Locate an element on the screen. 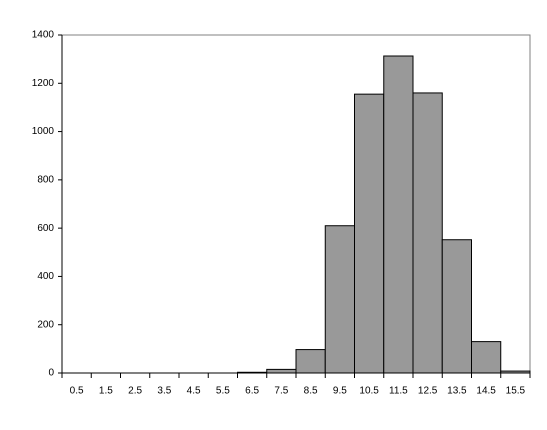 The width and height of the screenshot is (547, 430). x-tick-label: 7.5 is located at coordinates (281, 391).